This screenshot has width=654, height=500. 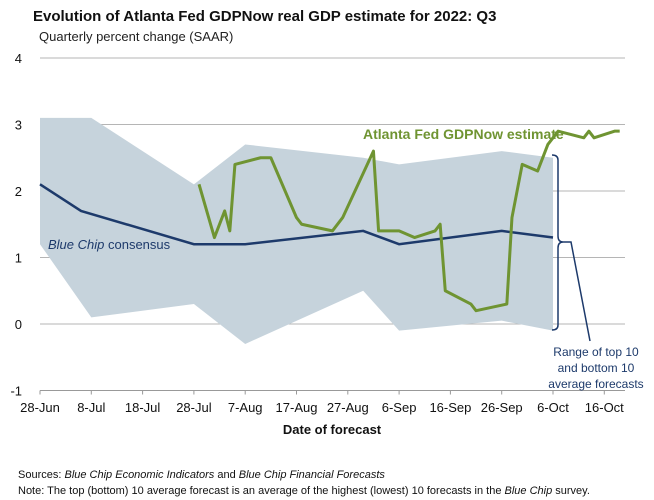 I want to click on sources-label: Sources:, so click(x=39, y=475).